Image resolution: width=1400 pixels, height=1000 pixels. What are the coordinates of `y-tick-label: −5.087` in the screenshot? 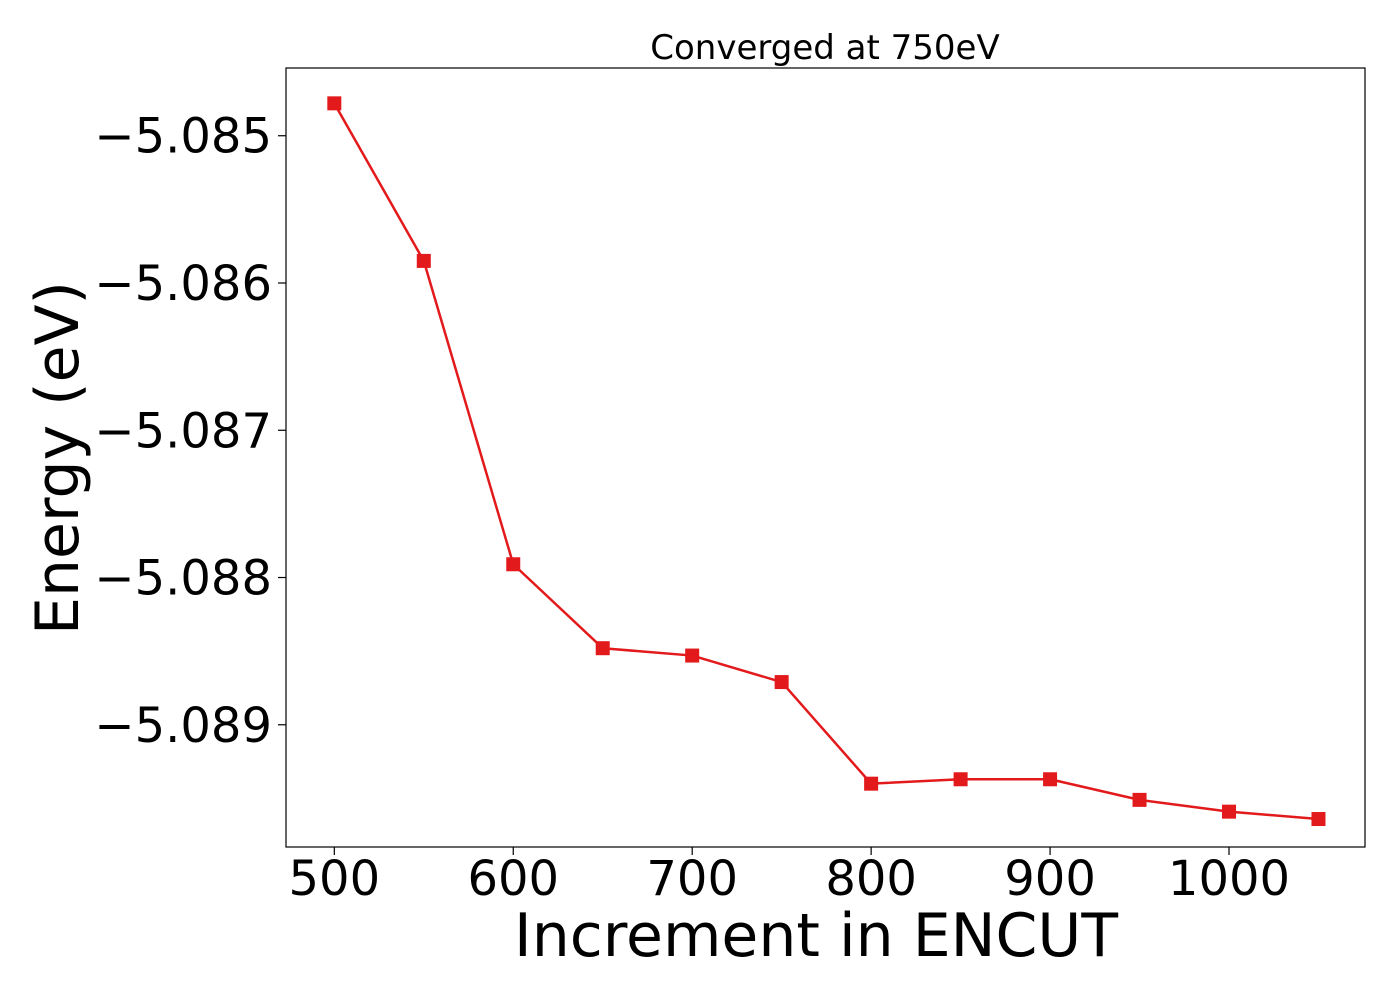 It's located at (183, 431).